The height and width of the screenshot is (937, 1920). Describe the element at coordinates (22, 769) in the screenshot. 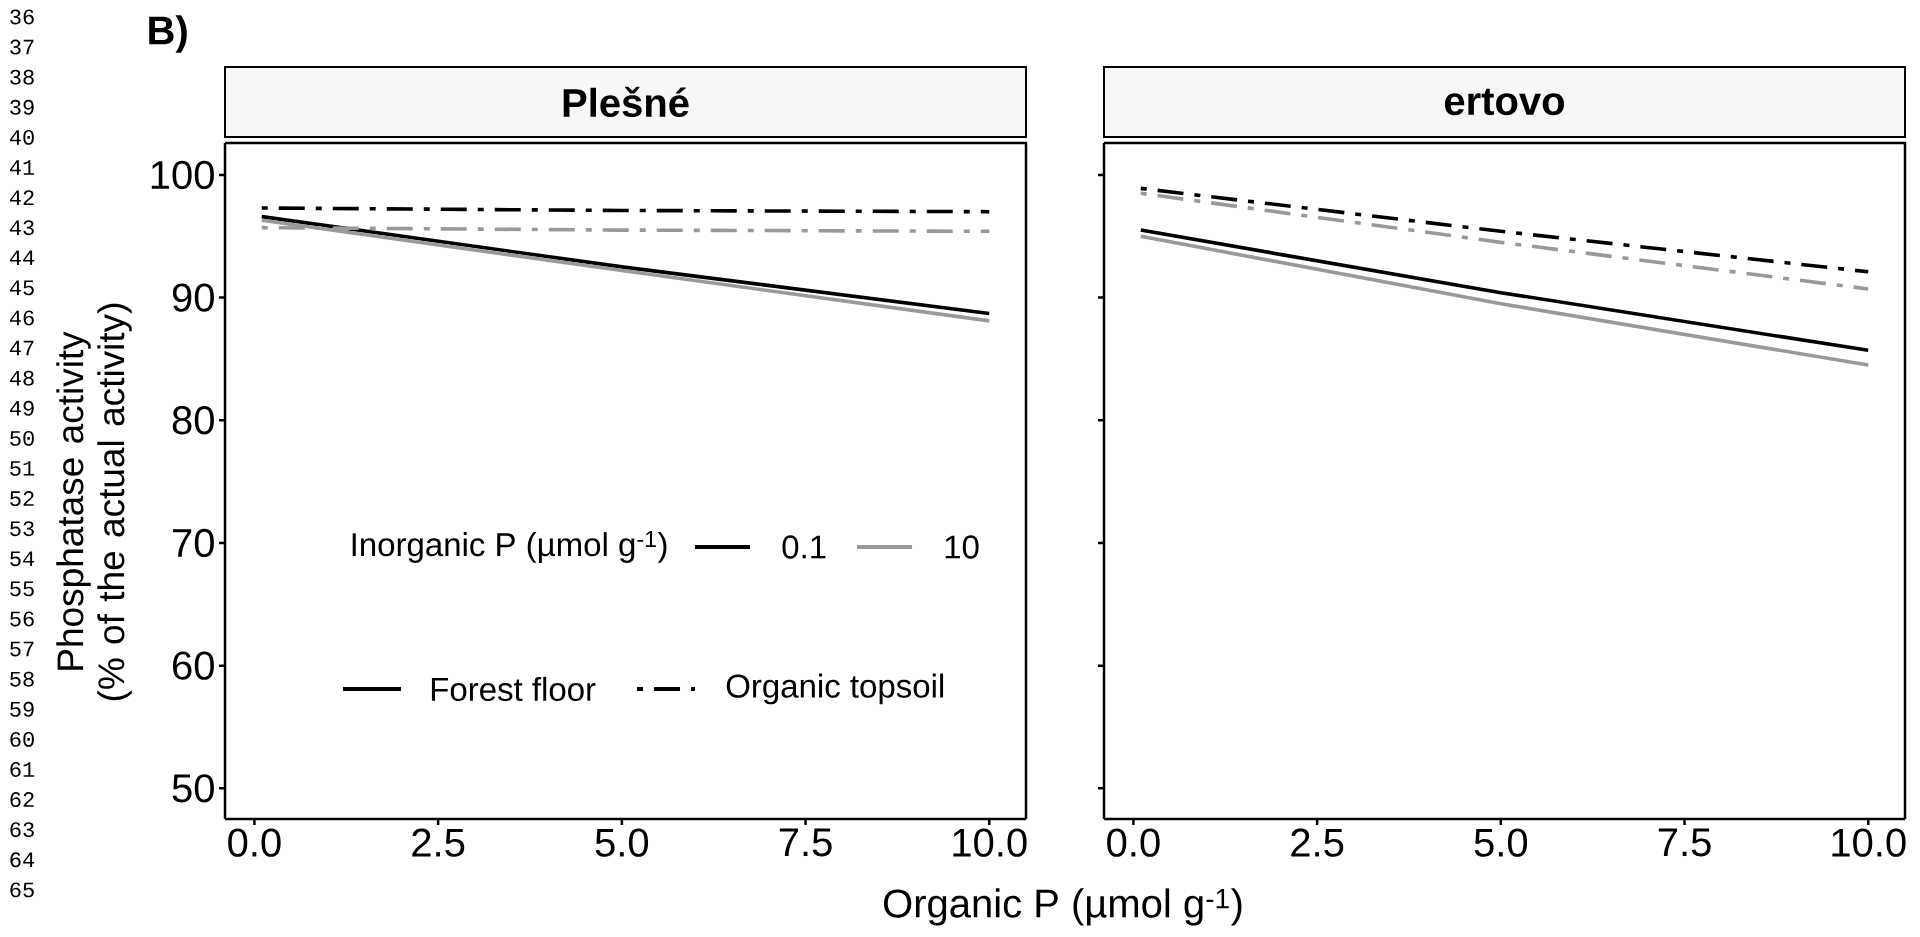

I see `text: 61` at that location.